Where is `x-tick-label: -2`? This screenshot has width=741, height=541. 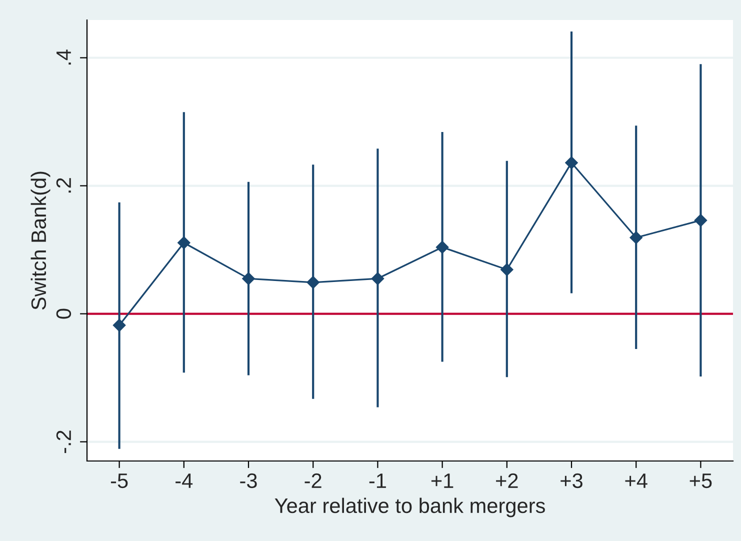
x-tick-label: -2 is located at coordinates (313, 480).